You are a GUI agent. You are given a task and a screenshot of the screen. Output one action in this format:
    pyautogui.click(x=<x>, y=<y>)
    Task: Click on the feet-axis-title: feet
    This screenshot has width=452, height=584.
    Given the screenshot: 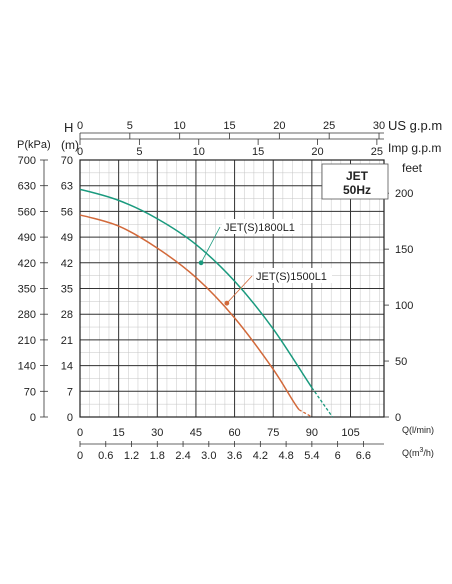 What is the action you would take?
    pyautogui.click(x=412, y=168)
    